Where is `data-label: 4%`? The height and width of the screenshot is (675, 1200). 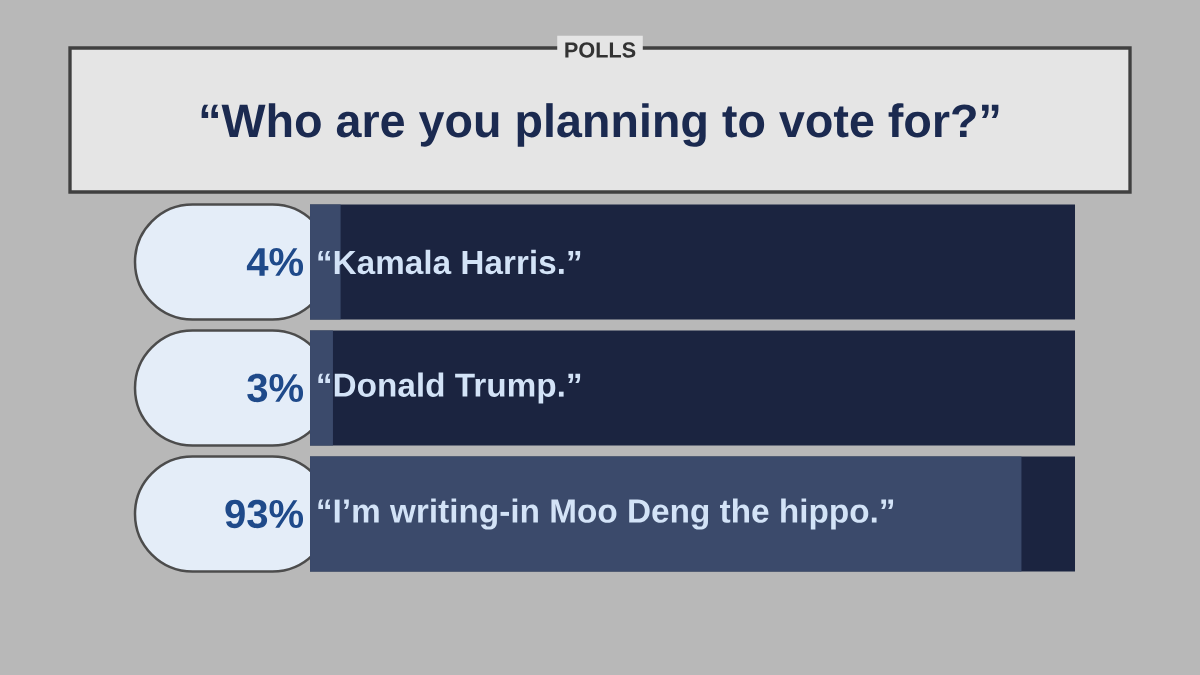
data-label: 4% is located at coordinates (275, 262).